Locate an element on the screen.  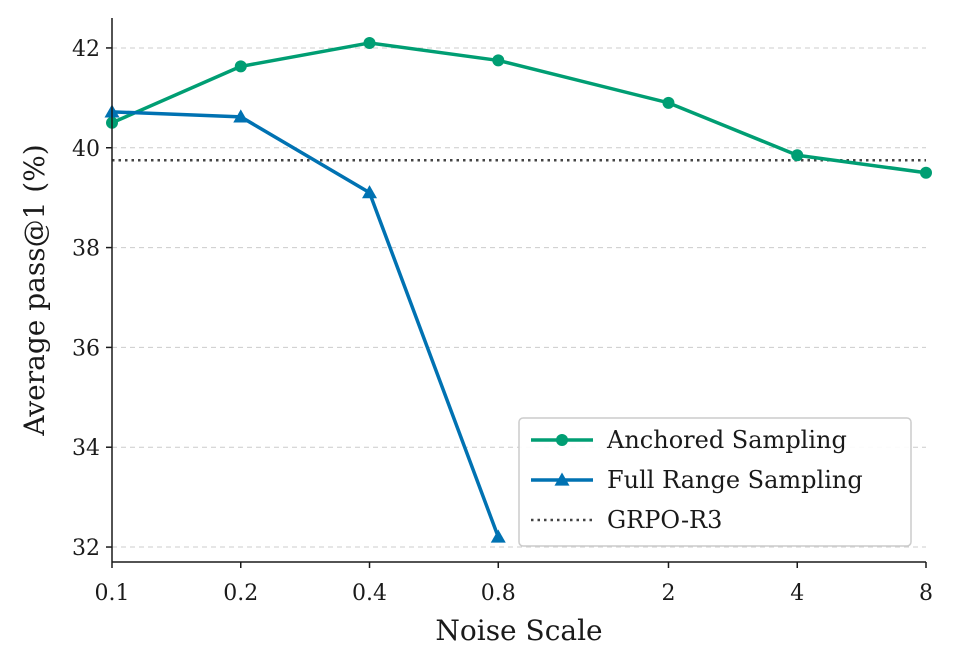
legend-entry: Anchored Sampling is located at coordinates (689, 440).